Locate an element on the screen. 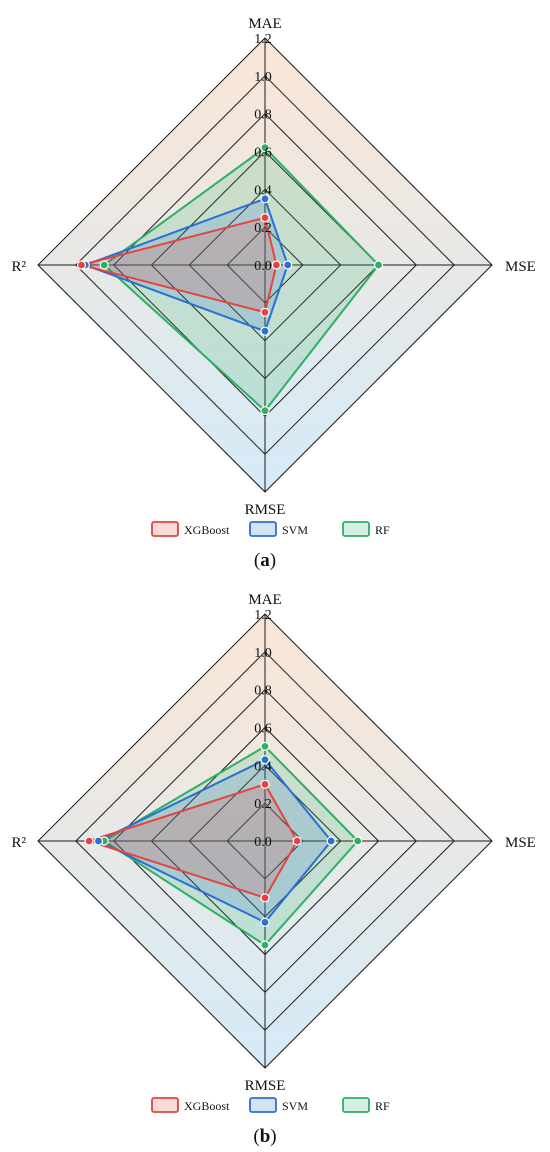  panel-caption: (a) is located at coordinates (265, 560).